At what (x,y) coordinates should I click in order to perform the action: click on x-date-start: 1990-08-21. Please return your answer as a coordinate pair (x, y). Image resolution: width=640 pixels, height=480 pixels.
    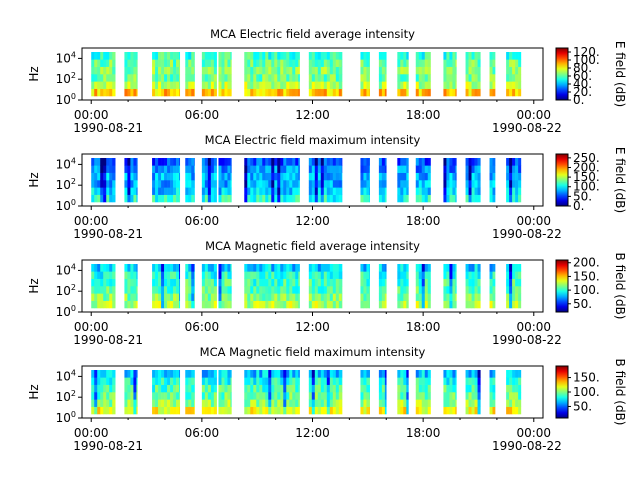
    Looking at the image, I should click on (108, 128).